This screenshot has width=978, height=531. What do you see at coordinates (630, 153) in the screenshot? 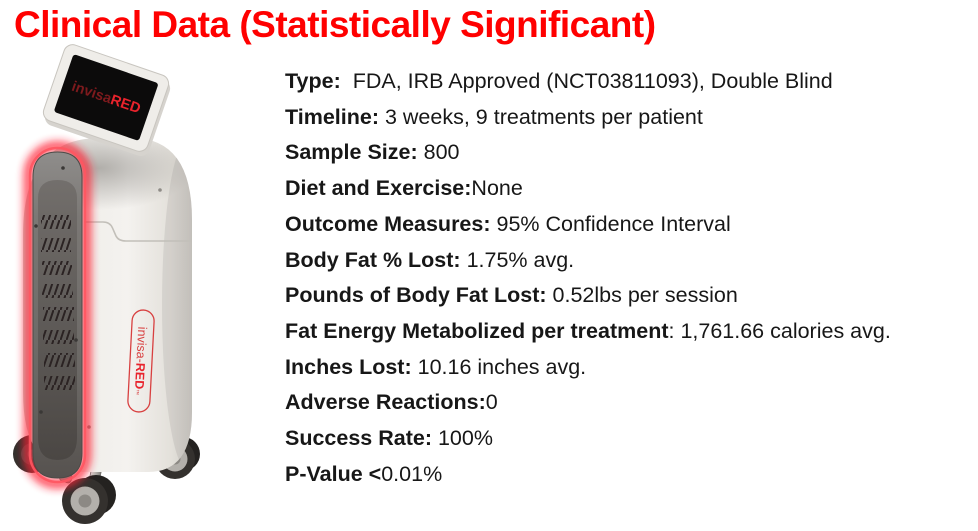
I see `fact-row-sample-size: Sample Size: 800` at bounding box center [630, 153].